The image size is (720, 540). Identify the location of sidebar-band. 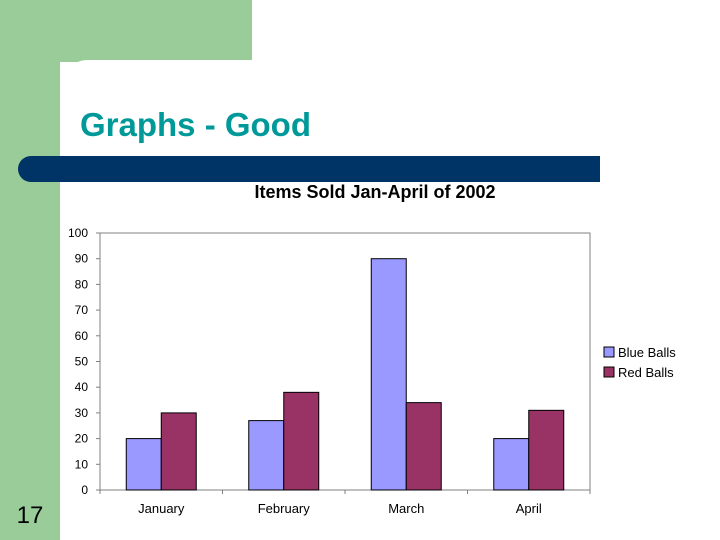
(30, 270).